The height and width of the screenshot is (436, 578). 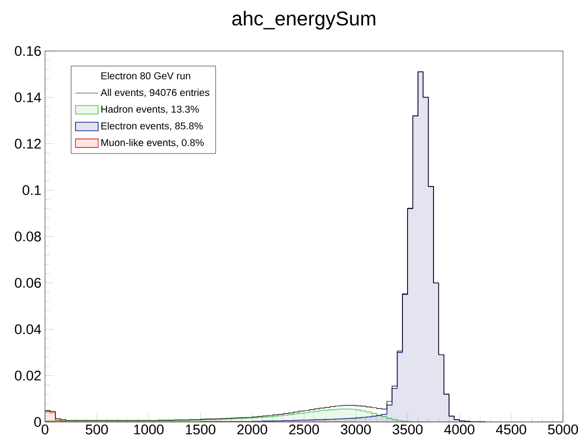 What do you see at coordinates (27, 283) in the screenshot?
I see `y-tick-label: 0.06` at bounding box center [27, 283].